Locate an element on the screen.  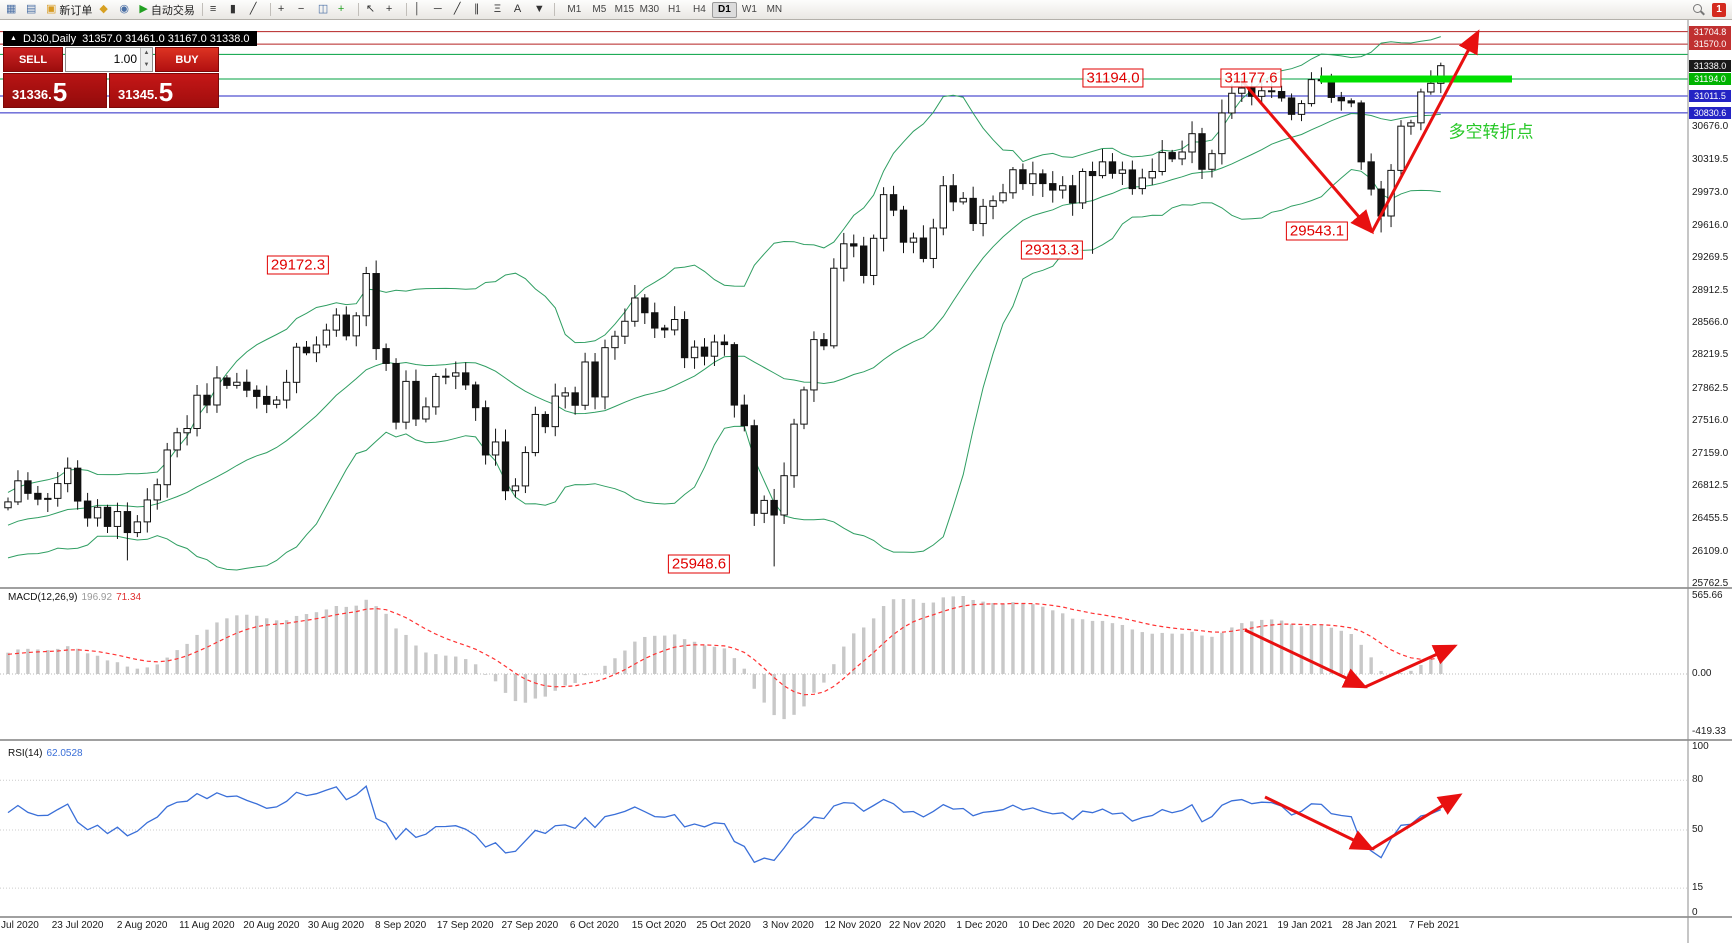
tile-windows-button: ◫ is located at coordinates (324, 9).